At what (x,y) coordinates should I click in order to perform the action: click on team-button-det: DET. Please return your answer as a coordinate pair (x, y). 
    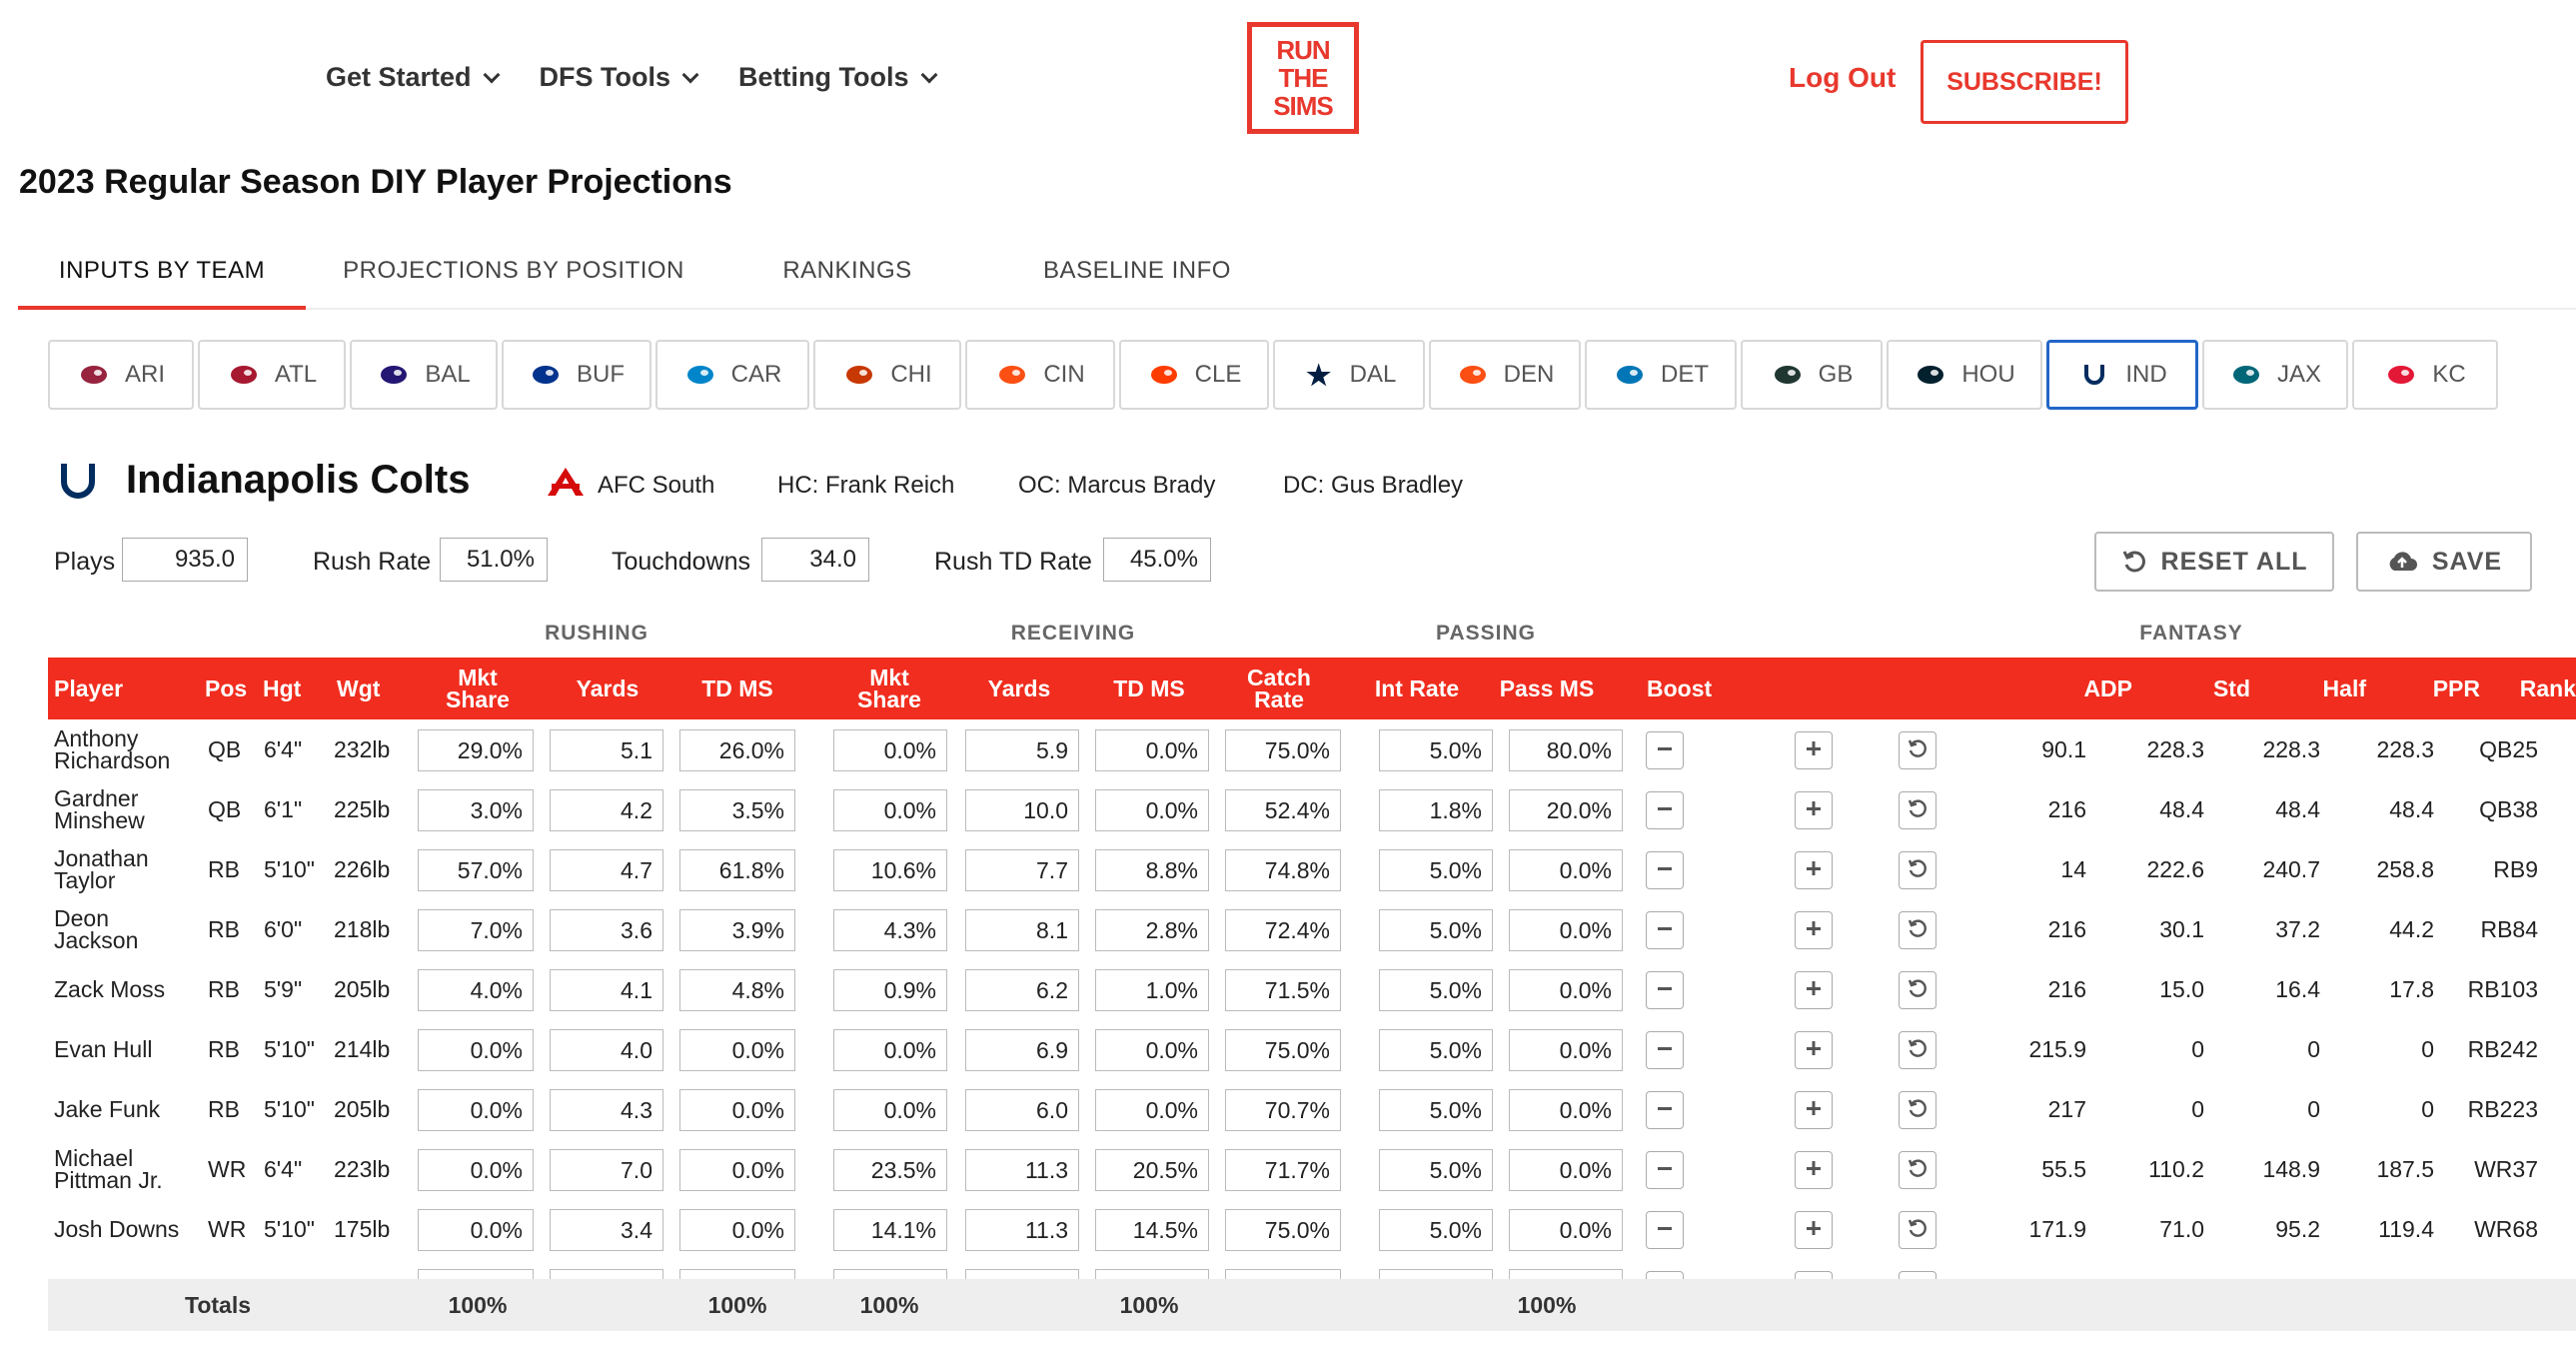
    Looking at the image, I should click on (1661, 375).